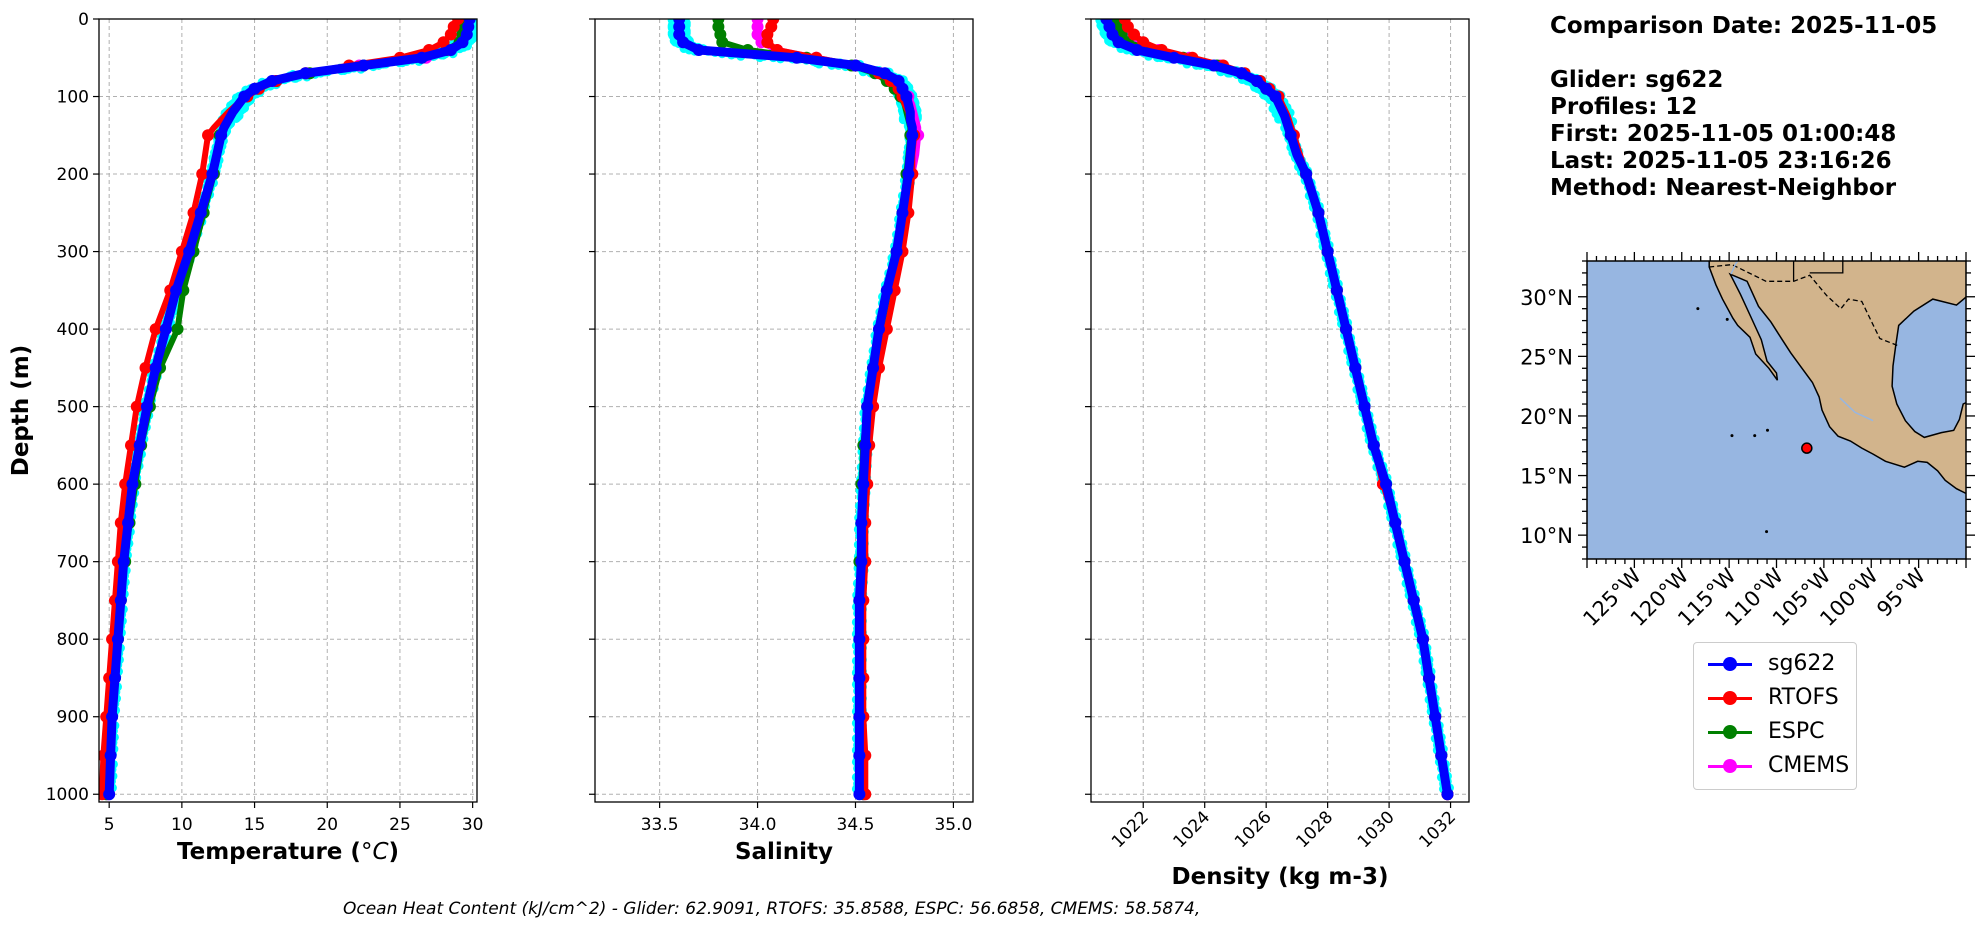  I want to click on country-border, so click(1804, 305).